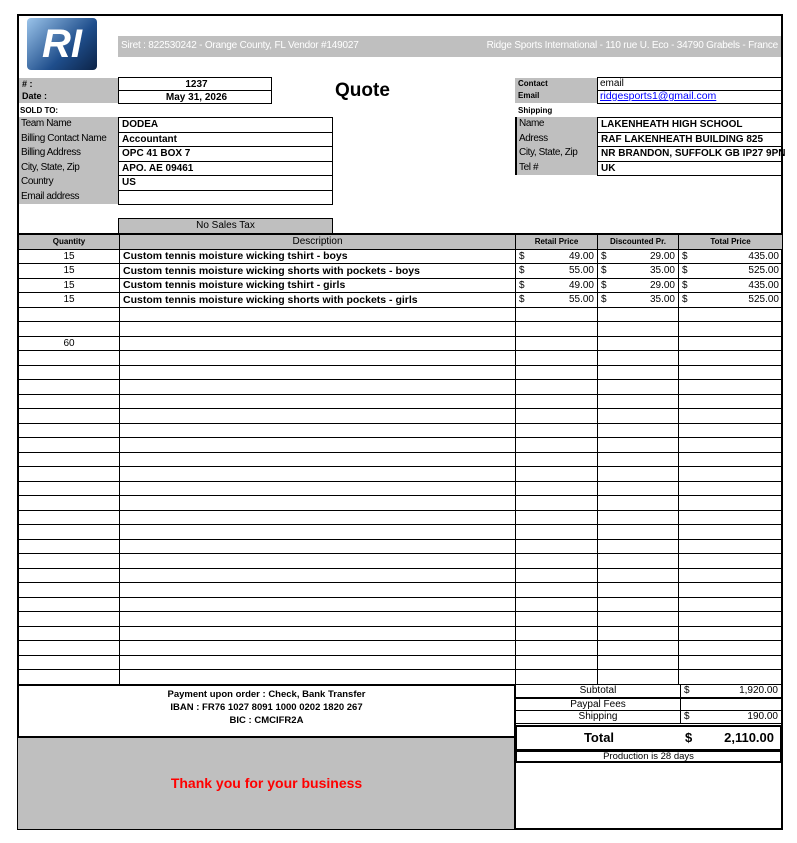 This screenshot has width=797, height=843. I want to click on contact-email-link: ridgesports1@gmail.com, so click(689, 97).